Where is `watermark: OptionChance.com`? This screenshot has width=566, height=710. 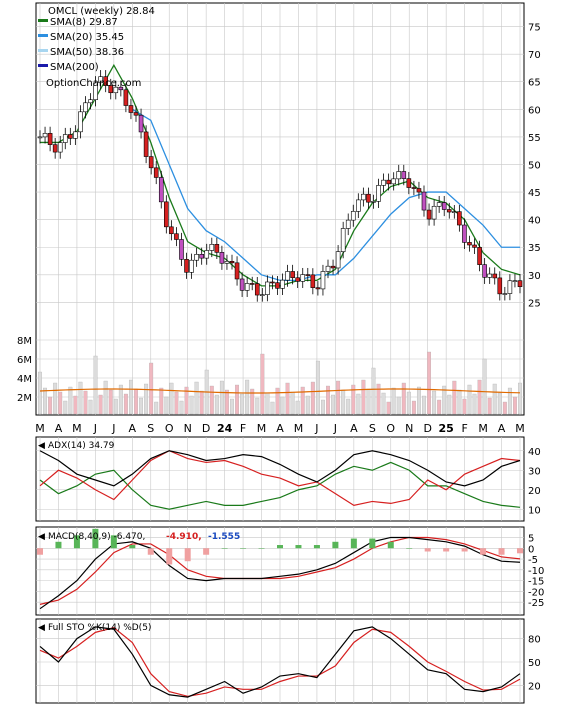 watermark: OptionChance.com is located at coordinates (93, 83).